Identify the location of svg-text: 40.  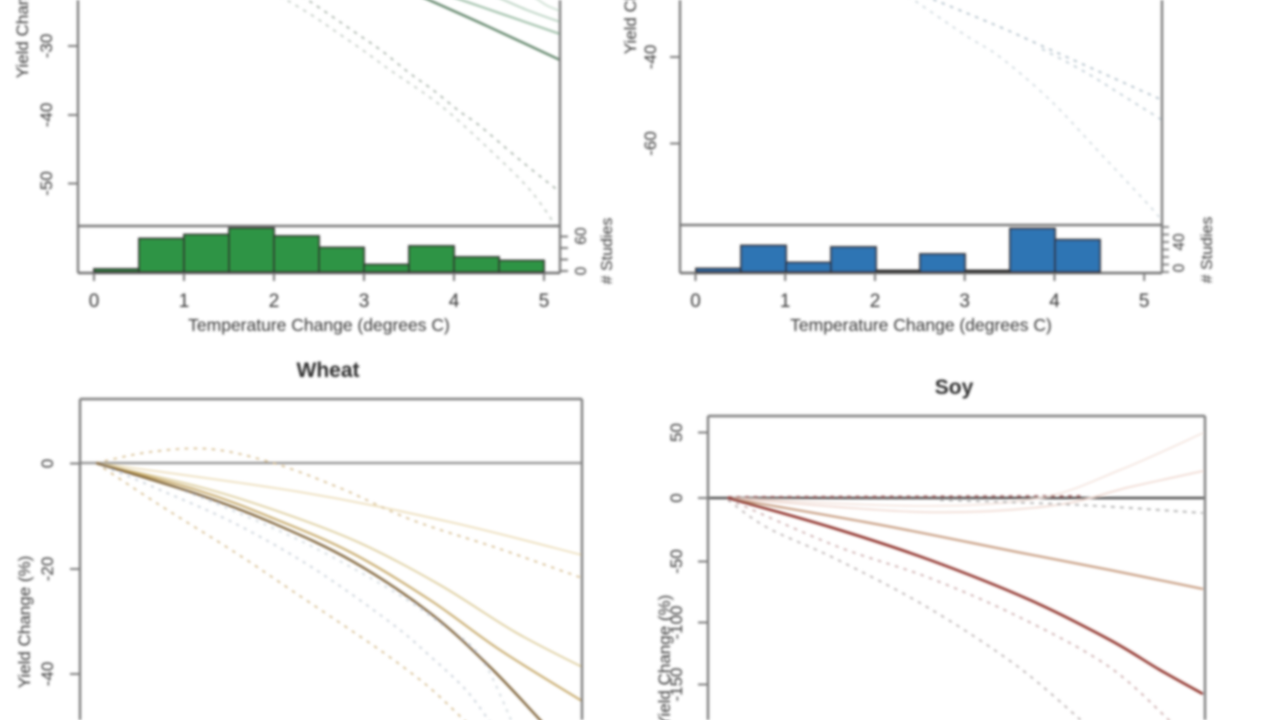
(1179, 242).